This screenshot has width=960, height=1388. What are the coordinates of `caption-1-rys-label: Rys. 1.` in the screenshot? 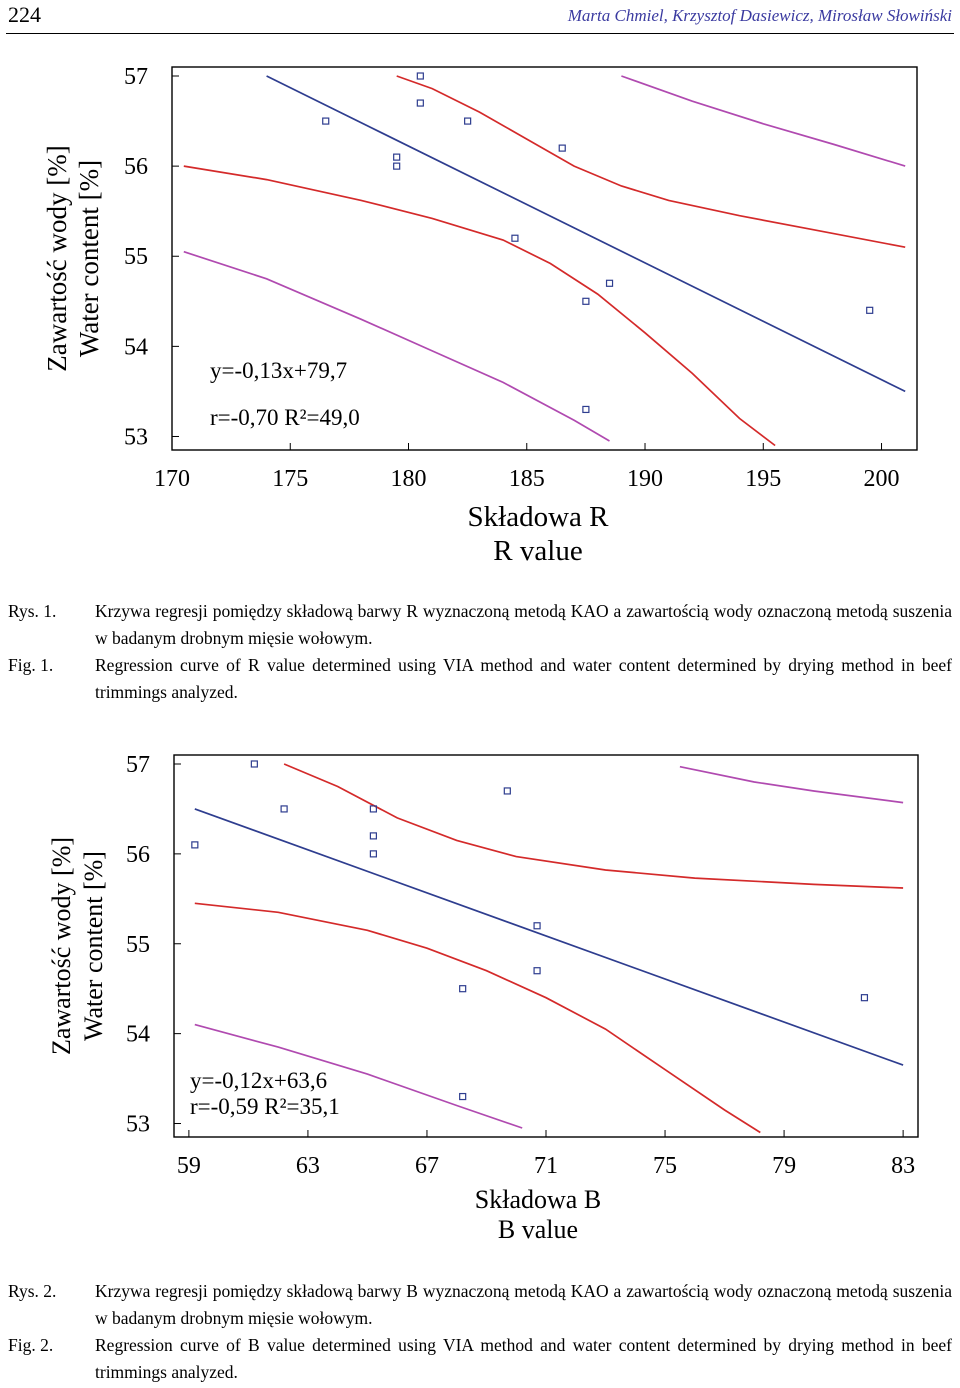 It's located at (32, 611).